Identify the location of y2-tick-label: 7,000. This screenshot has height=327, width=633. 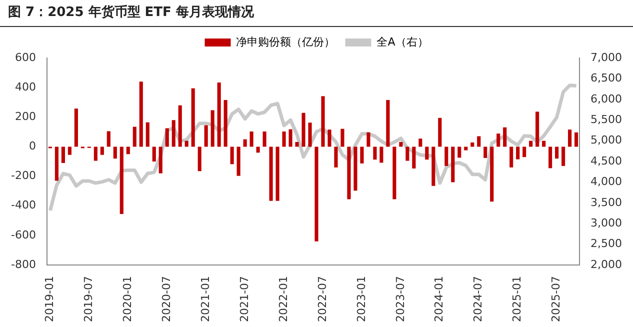
(606, 57).